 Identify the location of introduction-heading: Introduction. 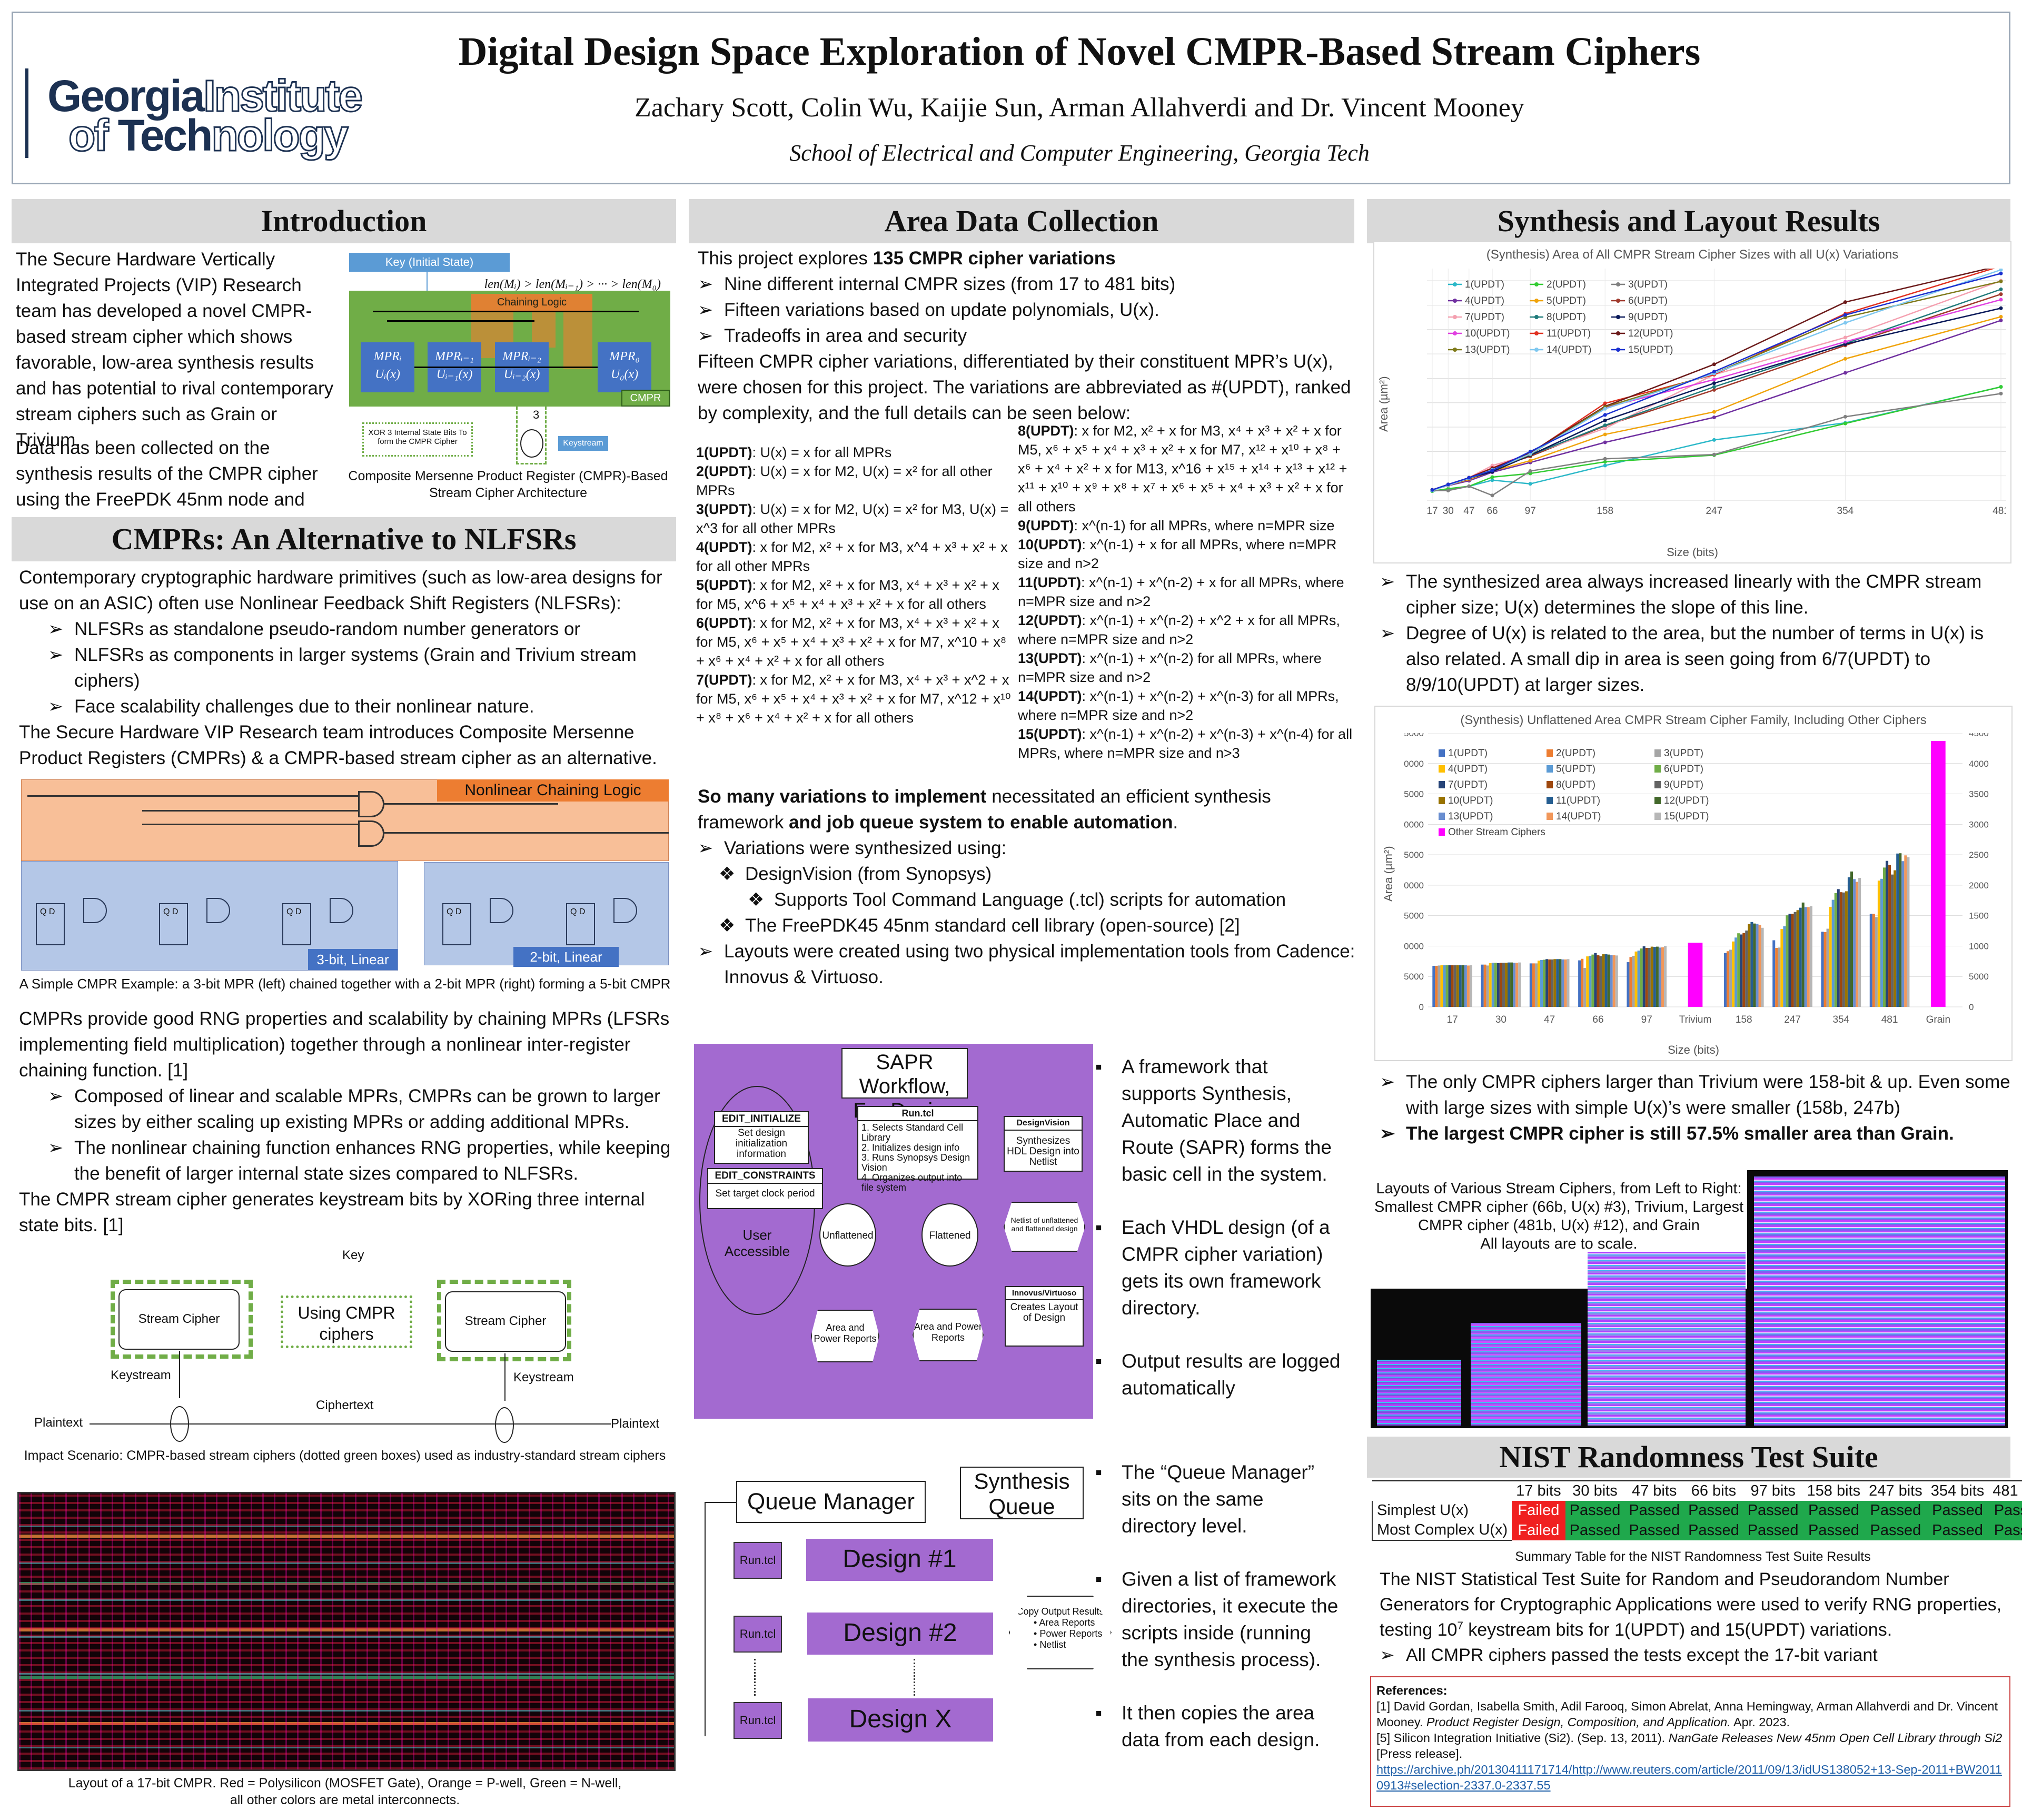
(344, 221).